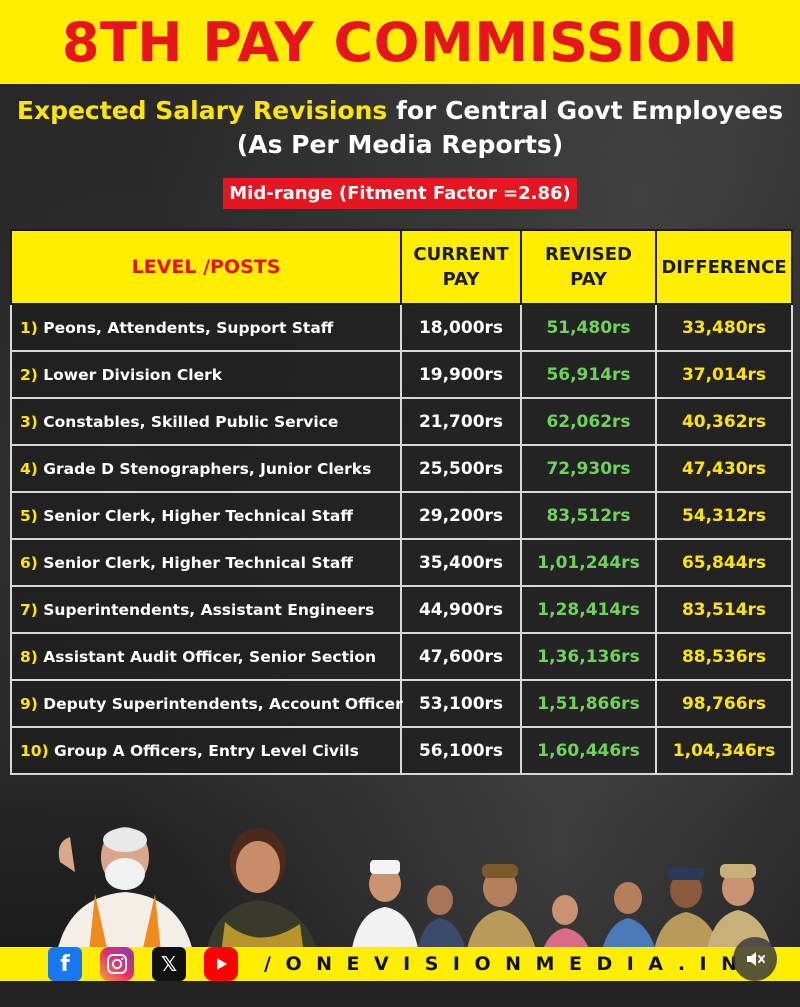 The image size is (800, 1007). Describe the element at coordinates (29, 515) in the screenshot. I see `row-index: 5)` at that location.